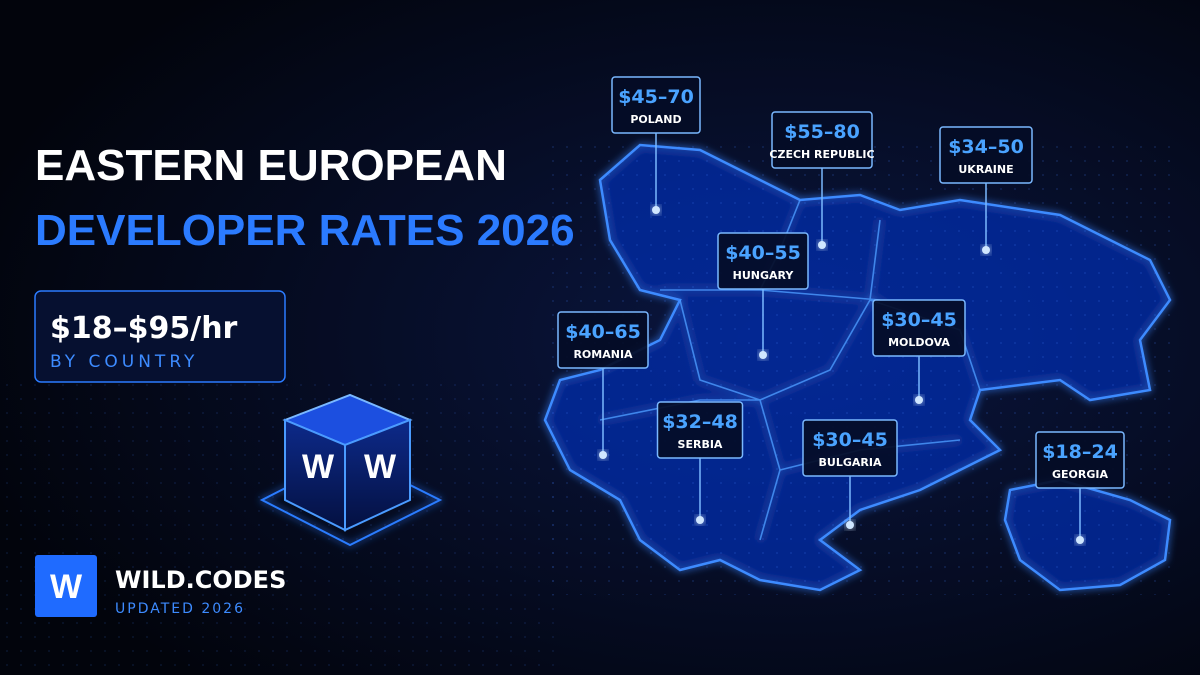  What do you see at coordinates (821, 154) in the screenshot?
I see `marker-country: CZECH REPUBLIC` at bounding box center [821, 154].